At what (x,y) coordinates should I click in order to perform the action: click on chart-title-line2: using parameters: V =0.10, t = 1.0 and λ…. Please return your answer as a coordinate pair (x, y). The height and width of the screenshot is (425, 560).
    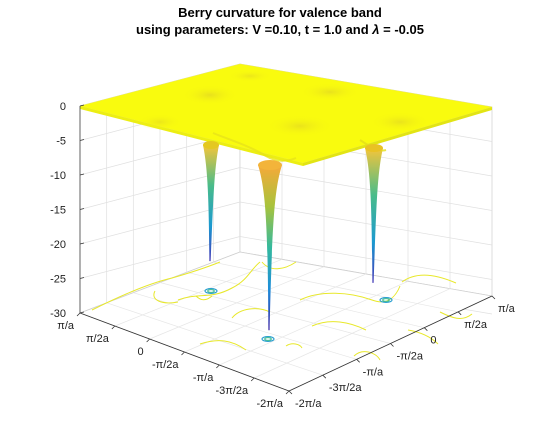
    Looking at the image, I should click on (280, 29).